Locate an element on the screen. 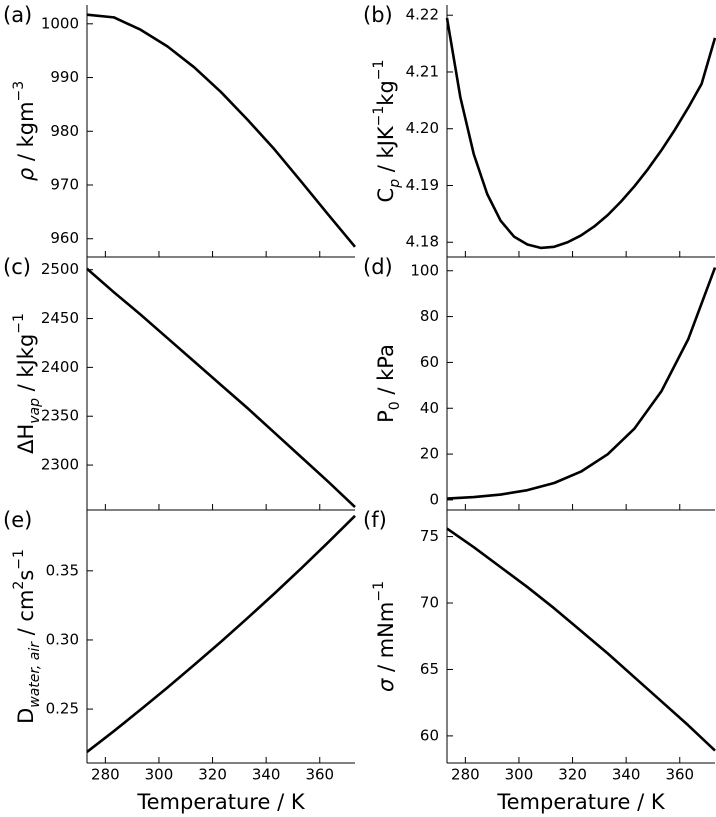  y-tick-label: 75 is located at coordinates (429, 536).